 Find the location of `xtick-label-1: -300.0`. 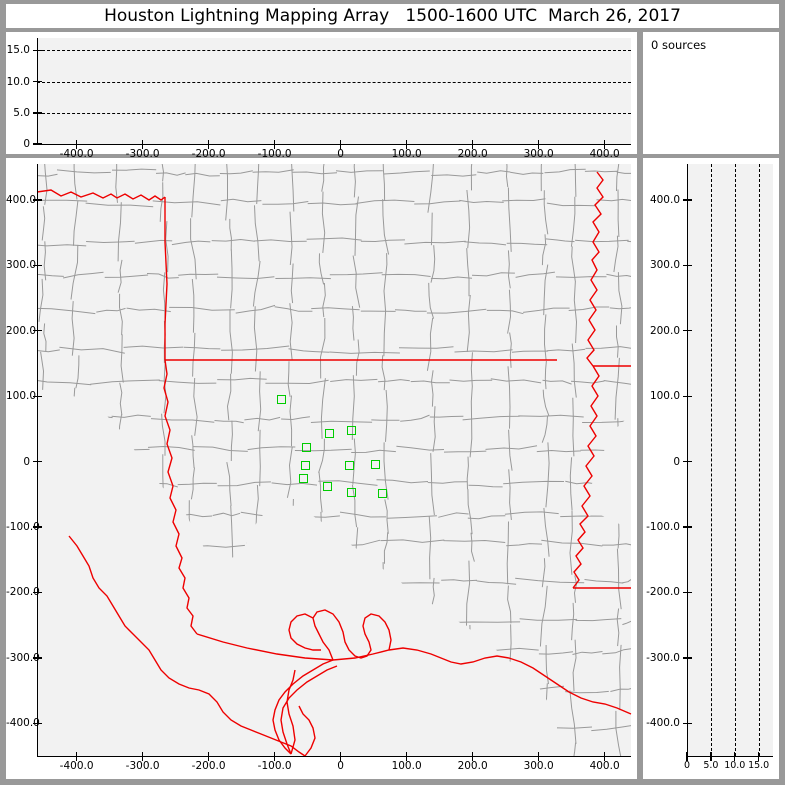

xtick-label-1: -300.0 is located at coordinates (142, 766).